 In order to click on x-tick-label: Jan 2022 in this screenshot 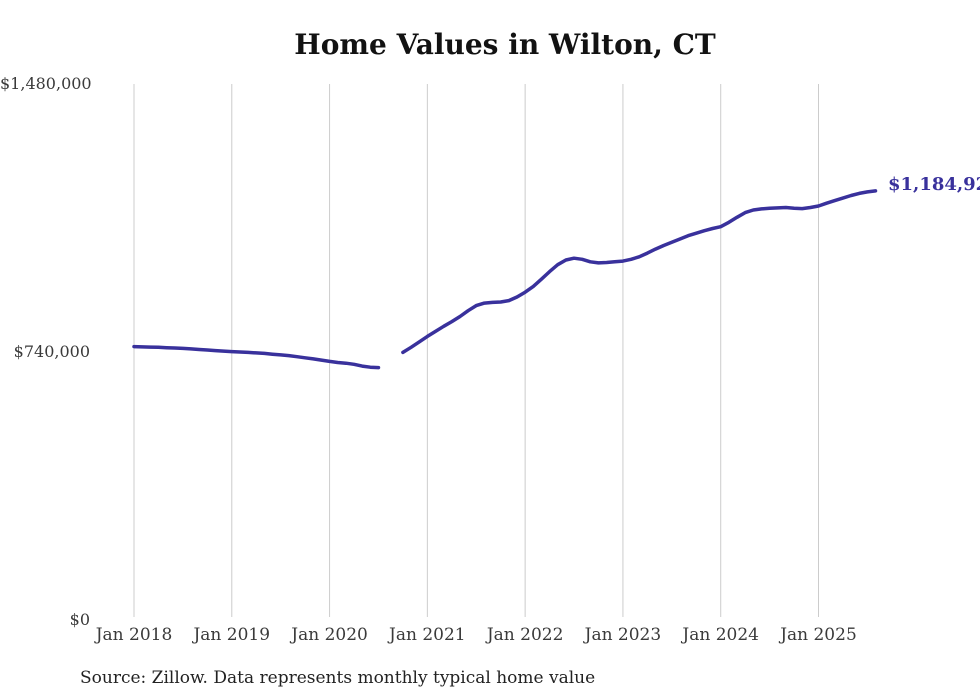, I will do `click(525, 635)`.